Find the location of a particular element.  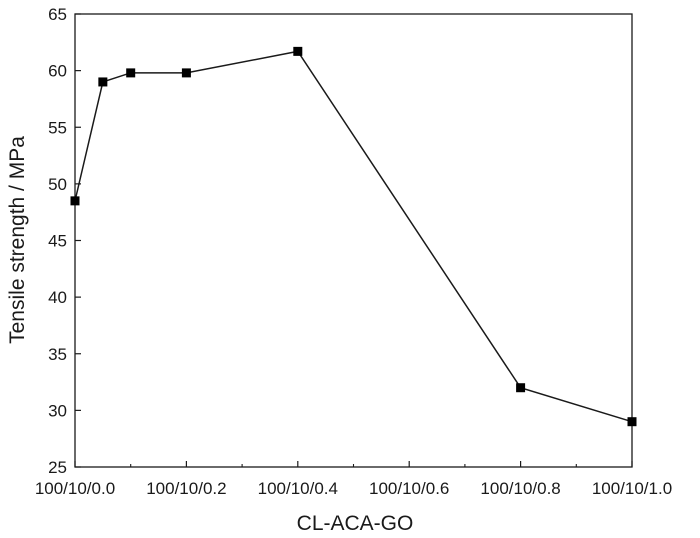

y-tick-label: 50 is located at coordinates (57, 184).